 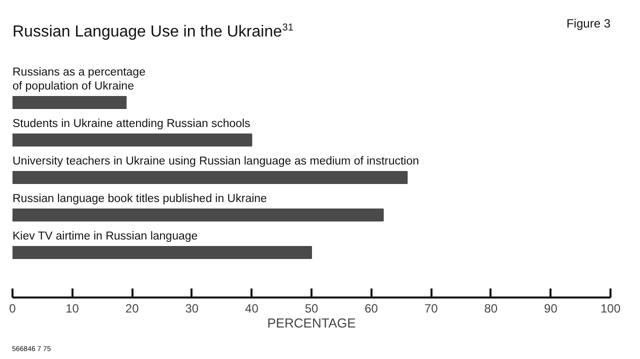 I want to click on x-tick-label: 80, so click(x=491, y=309).